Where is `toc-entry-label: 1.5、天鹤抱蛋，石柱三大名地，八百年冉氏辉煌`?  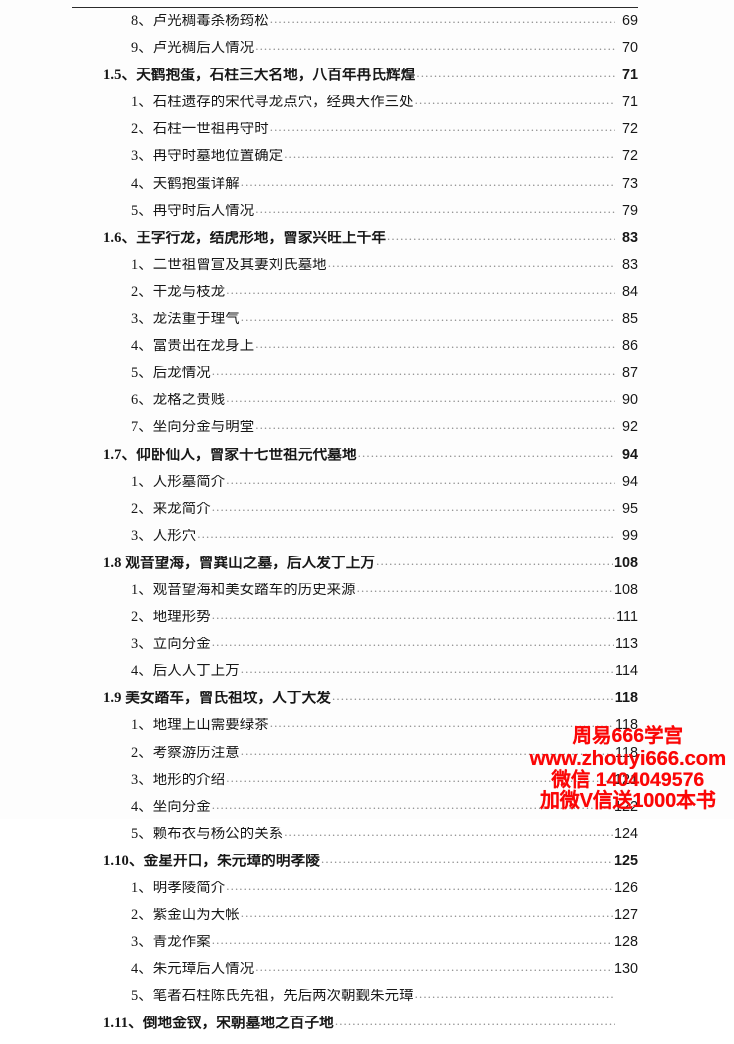
toc-entry-label: 1.5、天鹤抱蛋，石柱三大名地，八百年冉氏辉煌 is located at coordinates (259, 76).